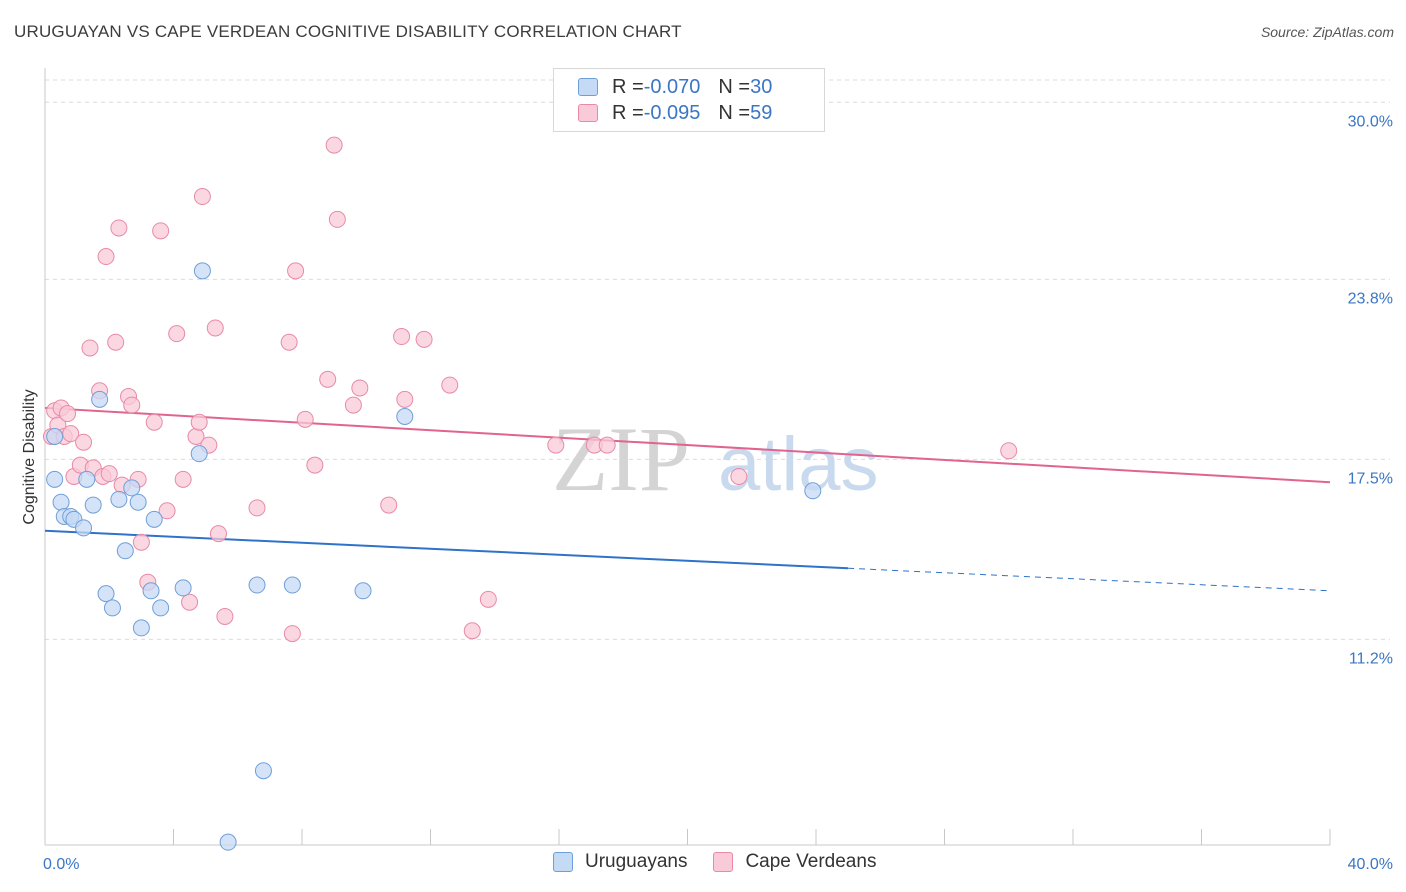  I want to click on capeverdeans-trend-line, so click(687, 445).